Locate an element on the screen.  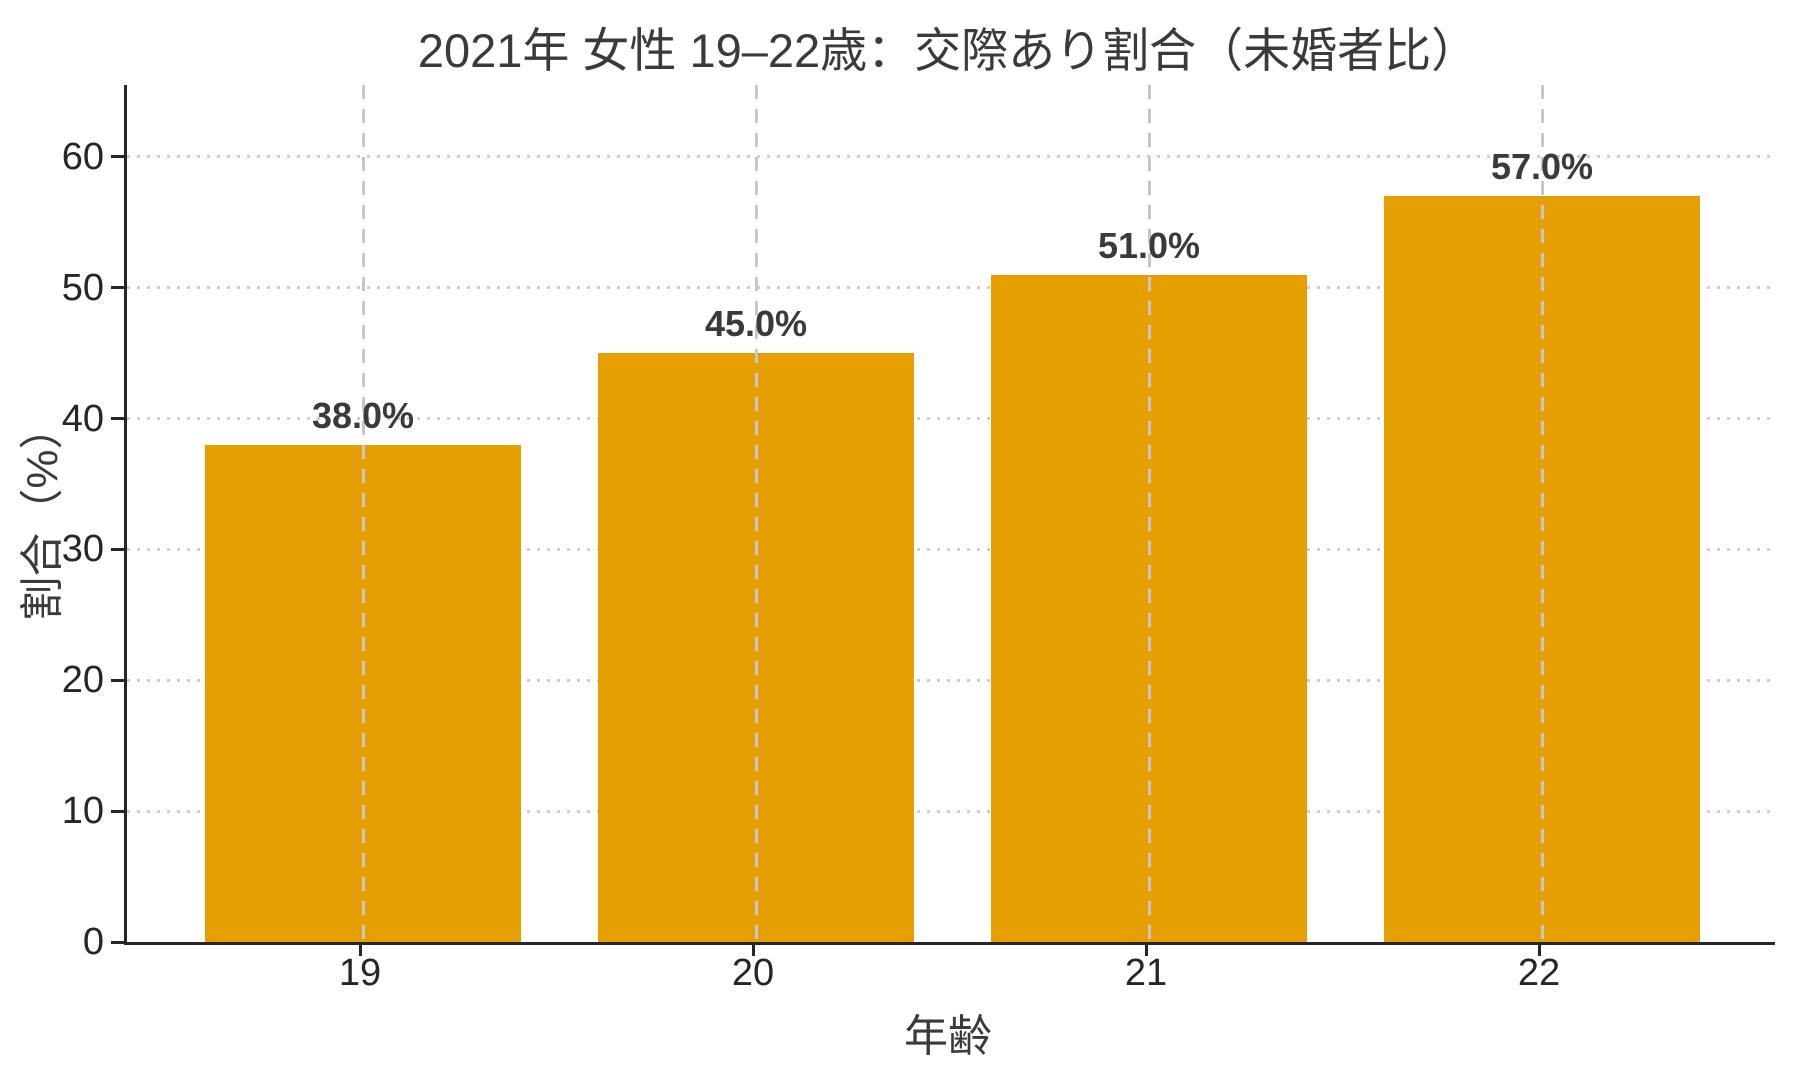
x-tick-label: 22 is located at coordinates (1539, 973).